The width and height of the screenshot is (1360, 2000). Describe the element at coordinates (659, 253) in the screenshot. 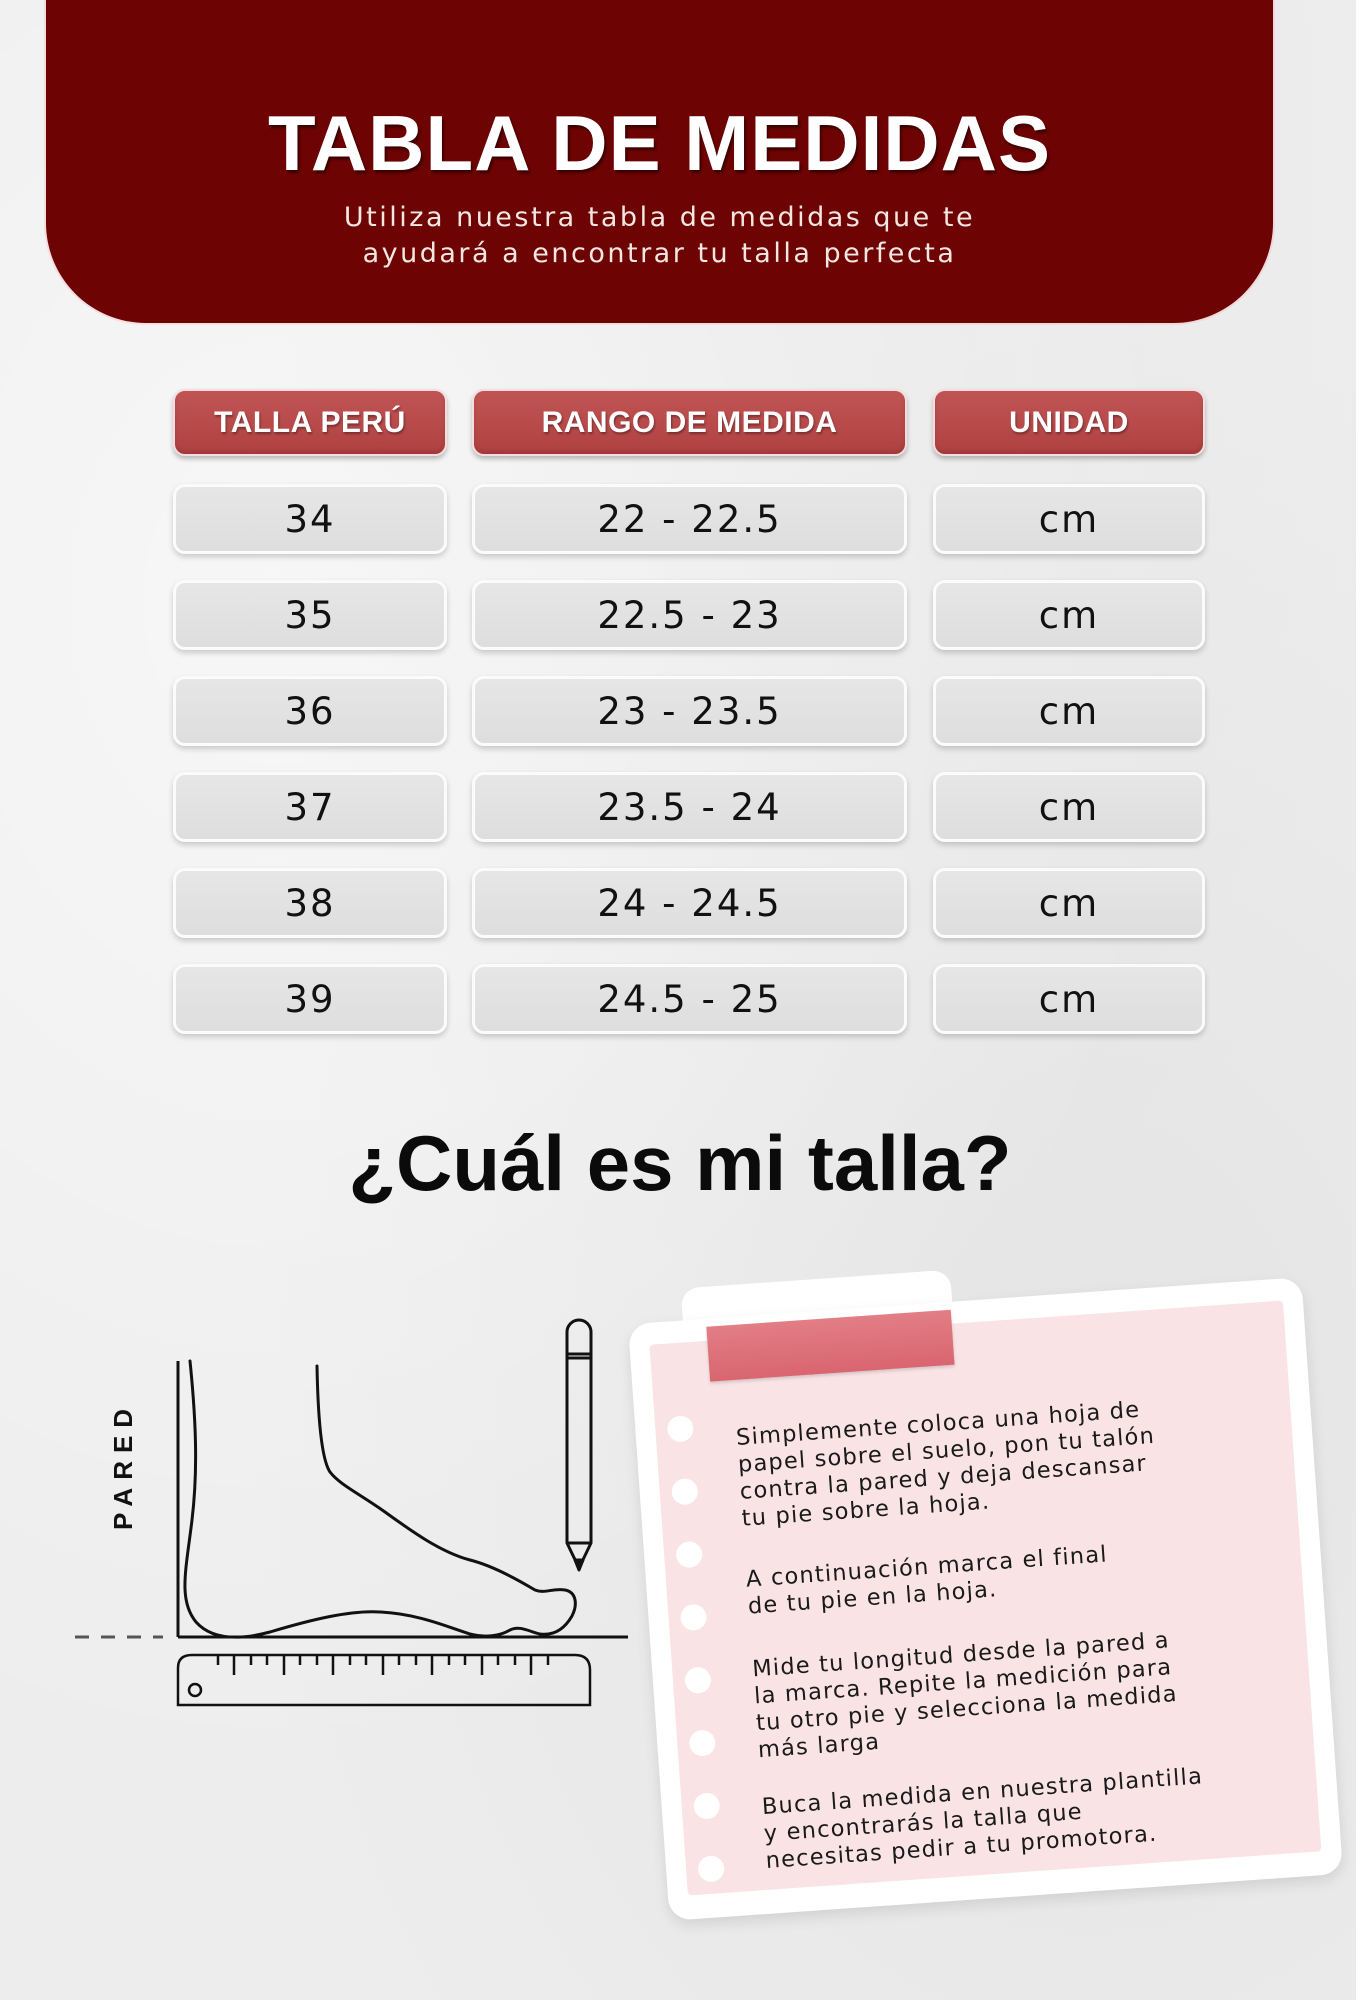

I see `subtitle-line: ayudará a encontrar tu talla perfecta` at that location.